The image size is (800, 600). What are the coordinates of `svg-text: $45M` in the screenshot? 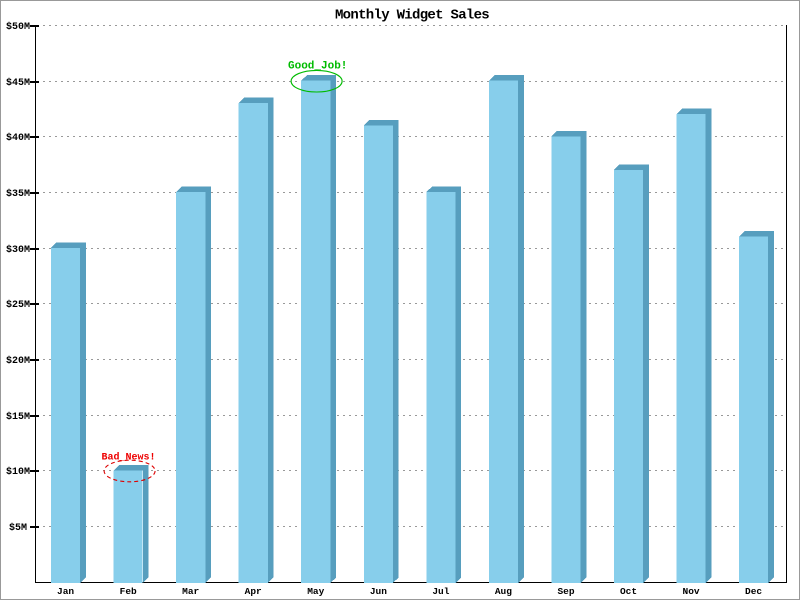 It's located at (18, 83).